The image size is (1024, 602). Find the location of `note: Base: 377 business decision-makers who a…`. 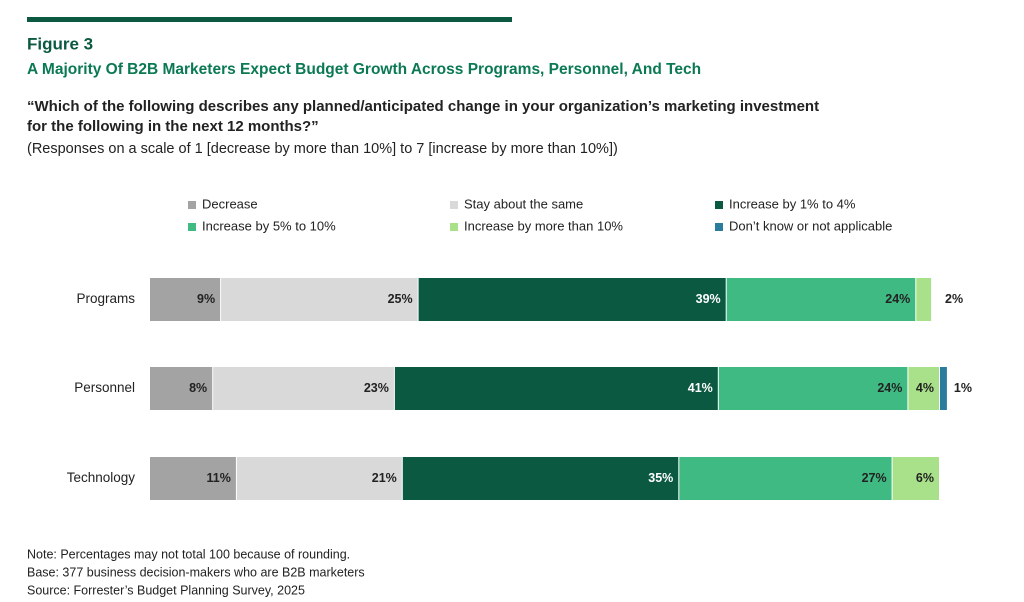

note: Base: 377 business decision-makers who a… is located at coordinates (196, 572).